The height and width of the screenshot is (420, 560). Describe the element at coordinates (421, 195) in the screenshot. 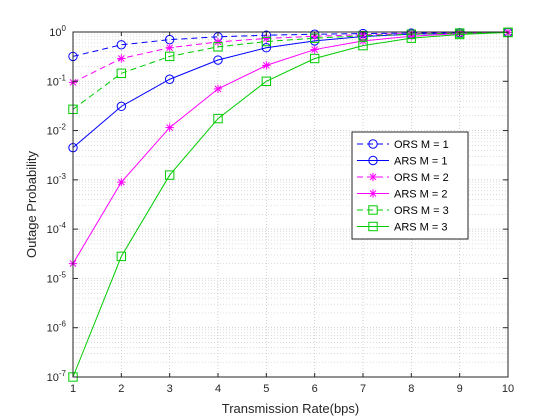

I see `legend-label: ARS M = 2` at that location.